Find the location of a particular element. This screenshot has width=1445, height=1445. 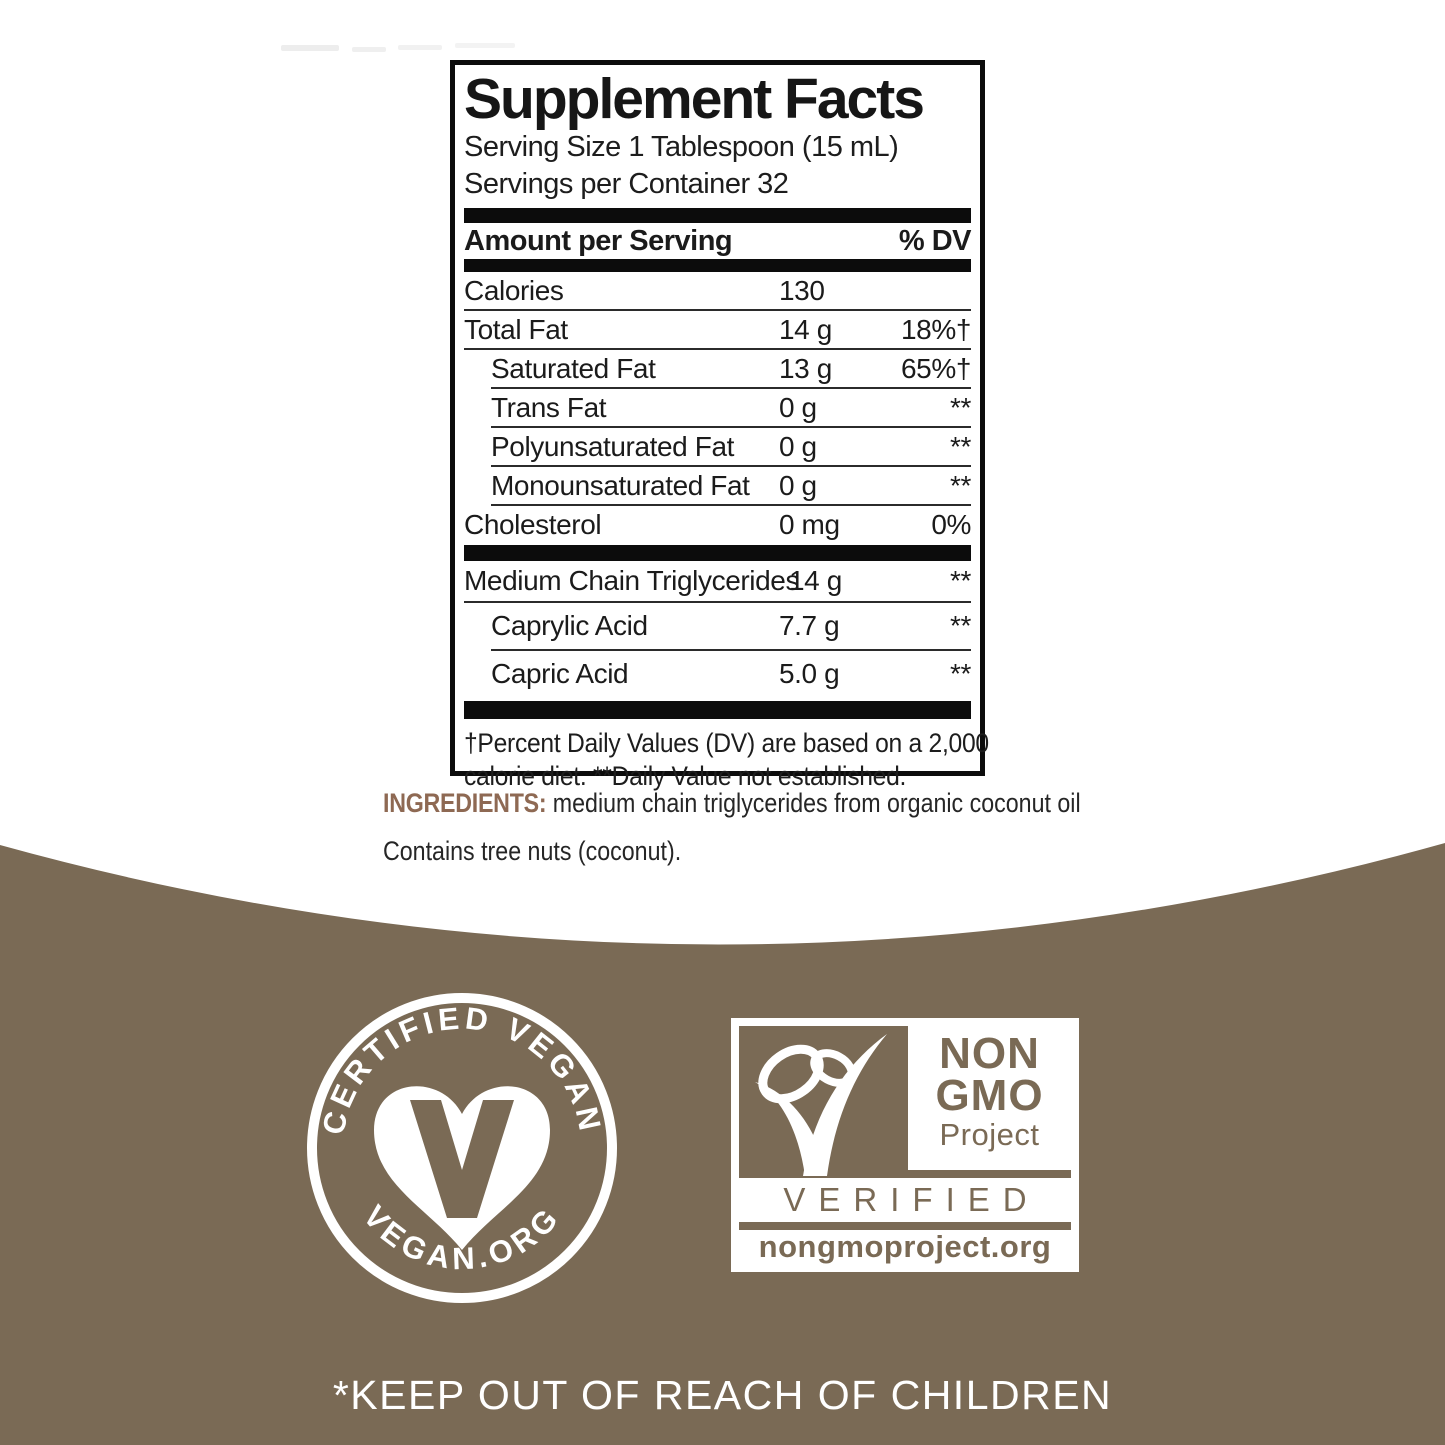

row-label: Trans Fat is located at coordinates (549, 407).